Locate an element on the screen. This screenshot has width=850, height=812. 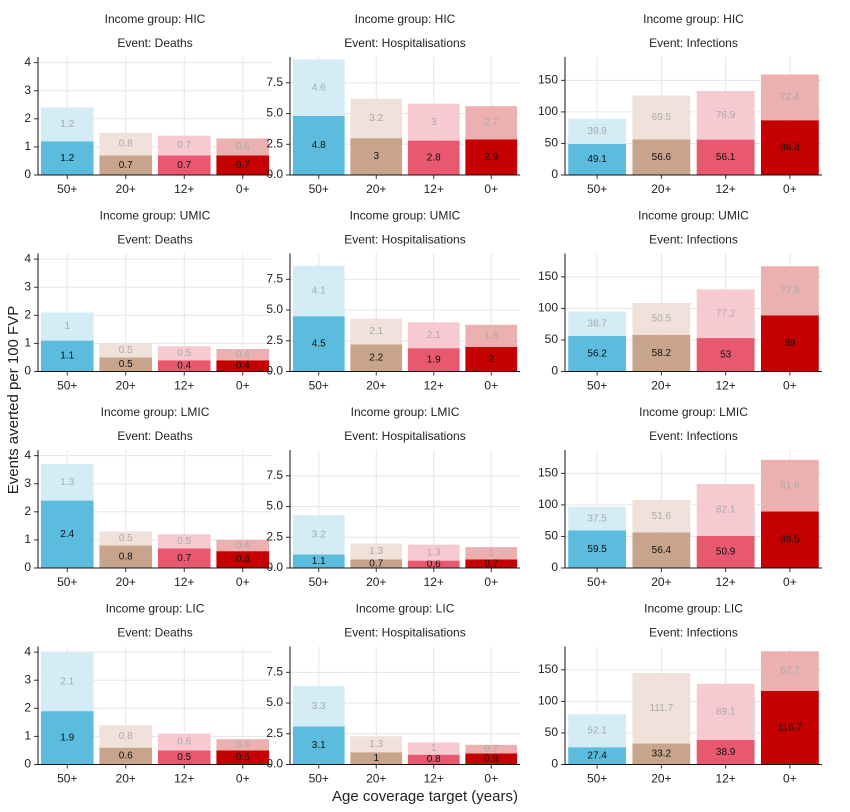
bar-value-label: 59.5 is located at coordinates (597, 549).